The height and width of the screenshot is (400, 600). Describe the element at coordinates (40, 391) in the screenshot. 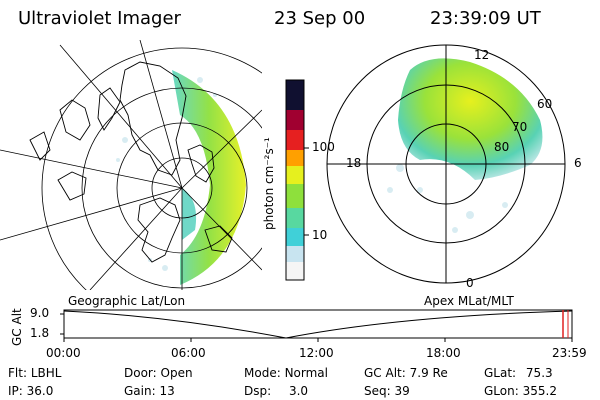

I see `ip-value: 36.0` at that location.